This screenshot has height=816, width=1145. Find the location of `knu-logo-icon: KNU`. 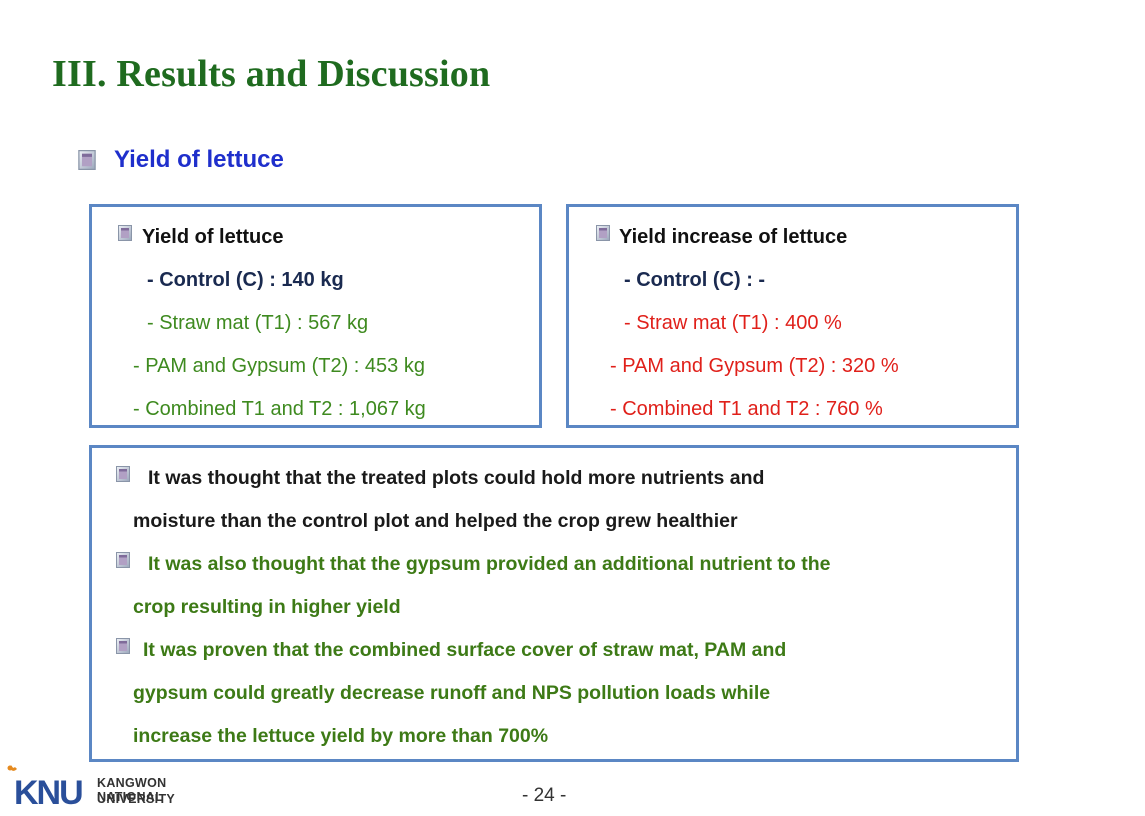

knu-logo-icon: KNU is located at coordinates (45, 788).